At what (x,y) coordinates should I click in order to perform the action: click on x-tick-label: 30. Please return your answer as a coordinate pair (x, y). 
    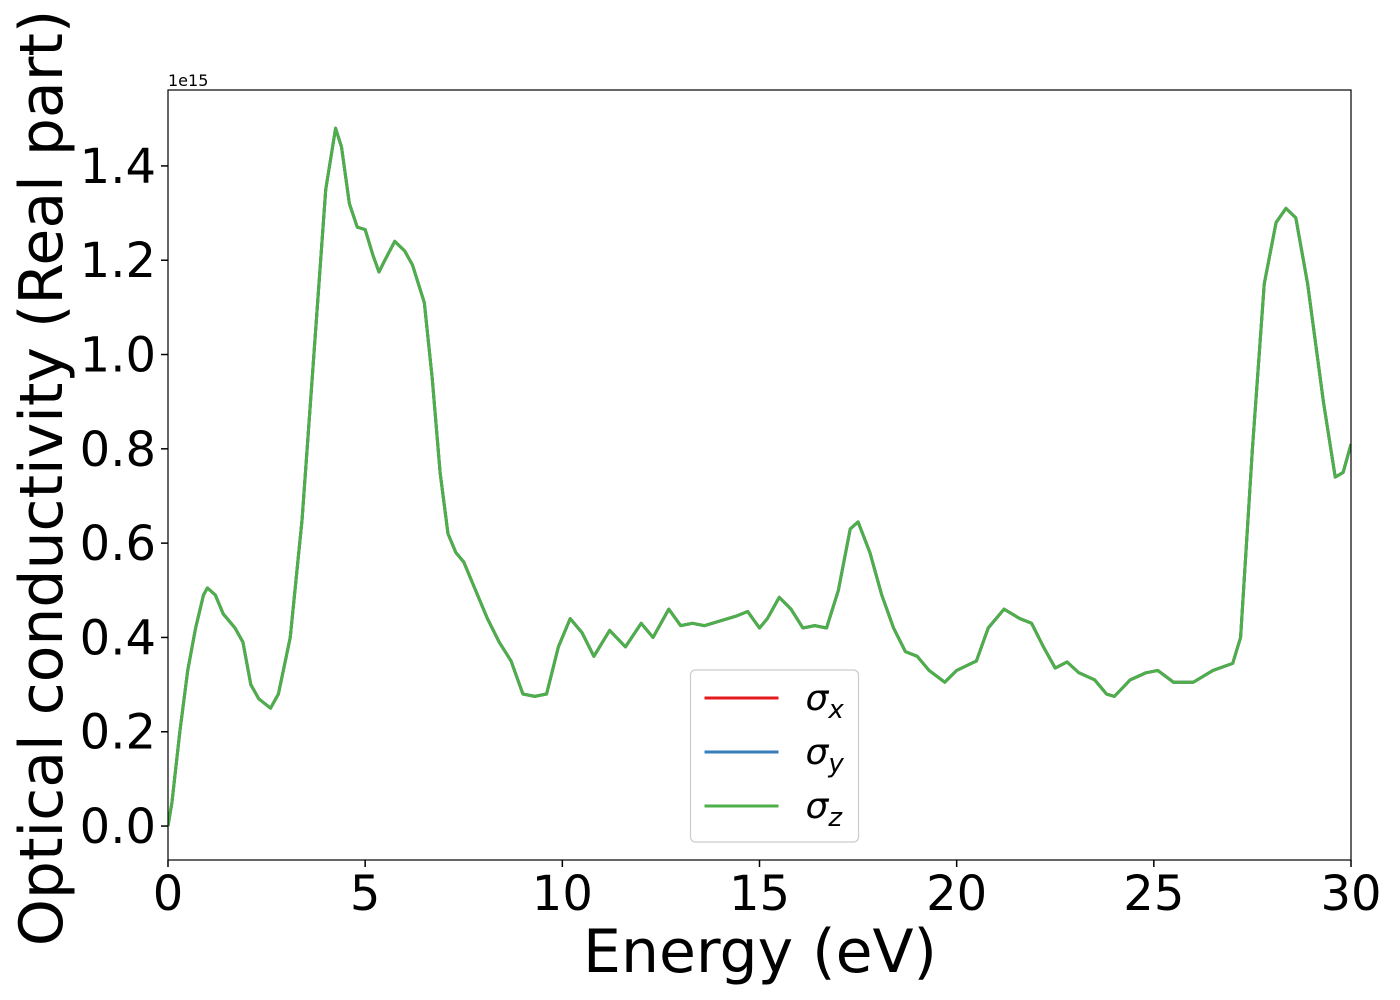
    Looking at the image, I should click on (1350, 894).